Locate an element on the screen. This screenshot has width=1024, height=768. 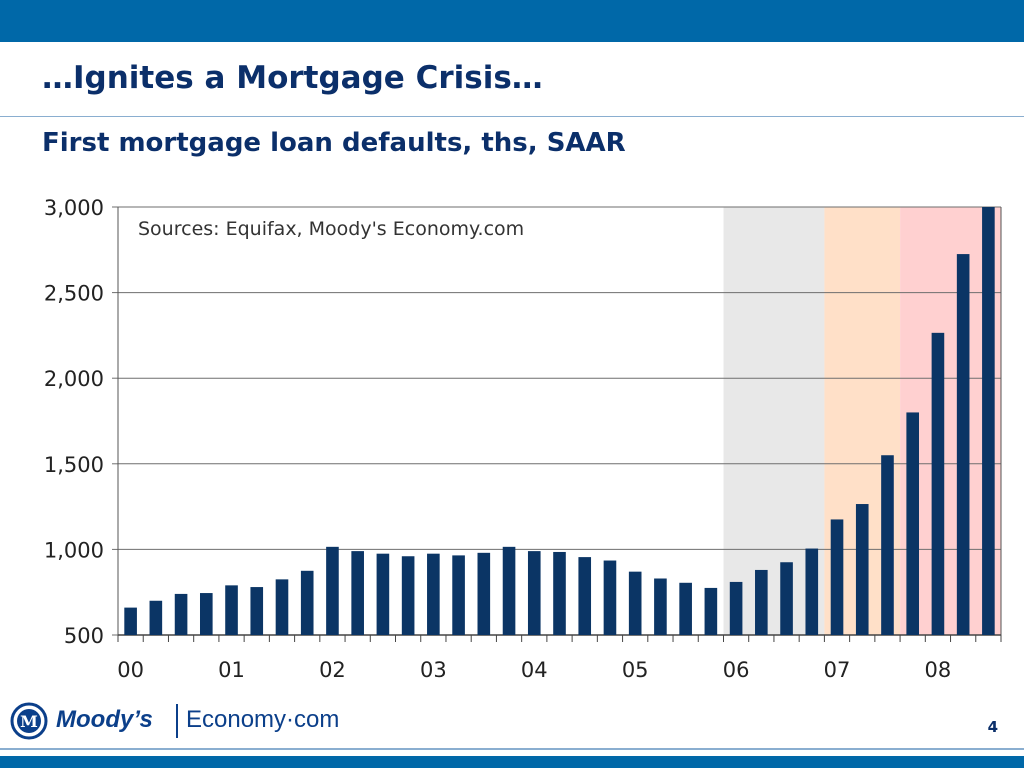
bar-2003Q4 is located at coordinates (509, 590).